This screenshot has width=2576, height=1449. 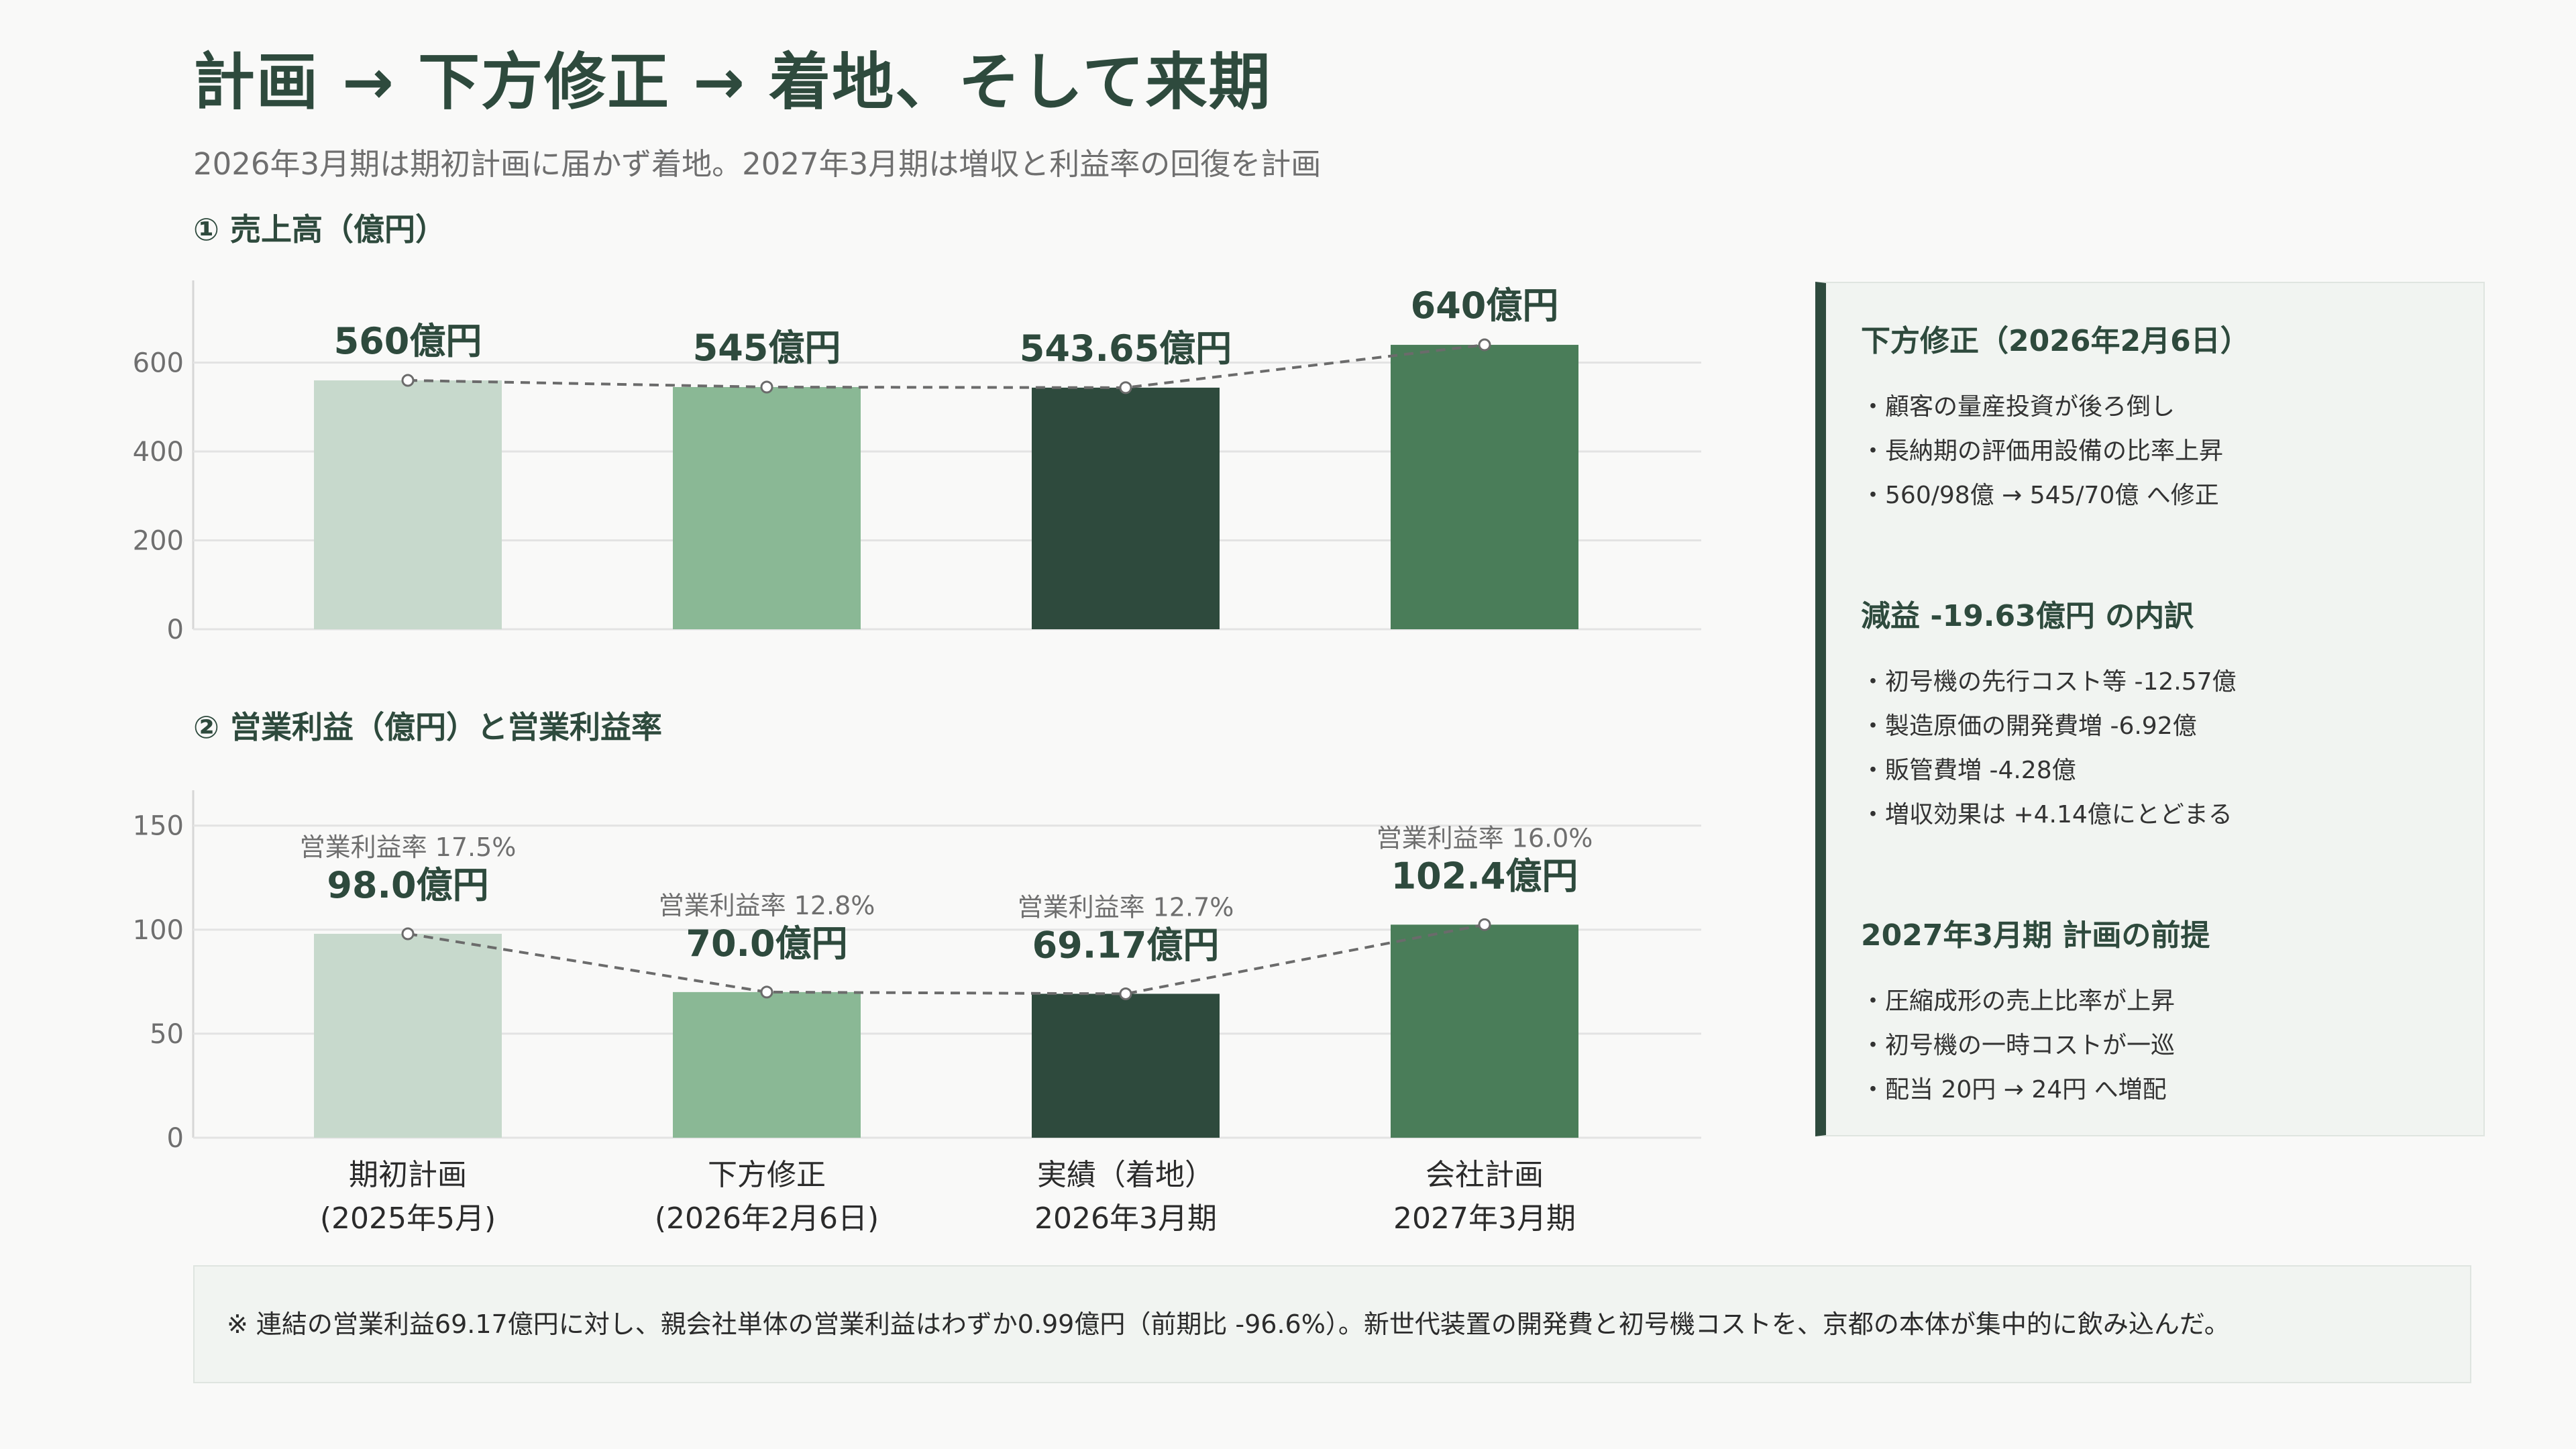 I want to click on margin-label: 営業利益率 12.7%, so click(x=1126, y=907).